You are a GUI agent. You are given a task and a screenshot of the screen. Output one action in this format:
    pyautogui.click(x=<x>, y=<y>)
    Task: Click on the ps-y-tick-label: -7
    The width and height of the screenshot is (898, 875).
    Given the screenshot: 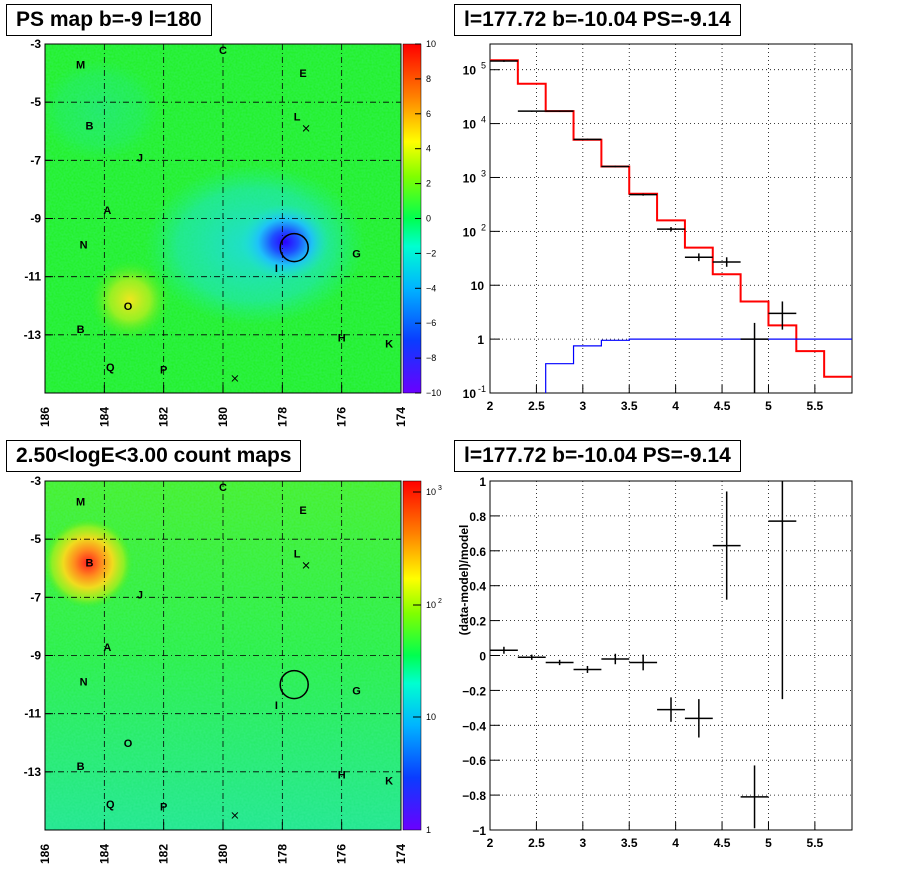 What is the action you would take?
    pyautogui.click(x=35, y=160)
    